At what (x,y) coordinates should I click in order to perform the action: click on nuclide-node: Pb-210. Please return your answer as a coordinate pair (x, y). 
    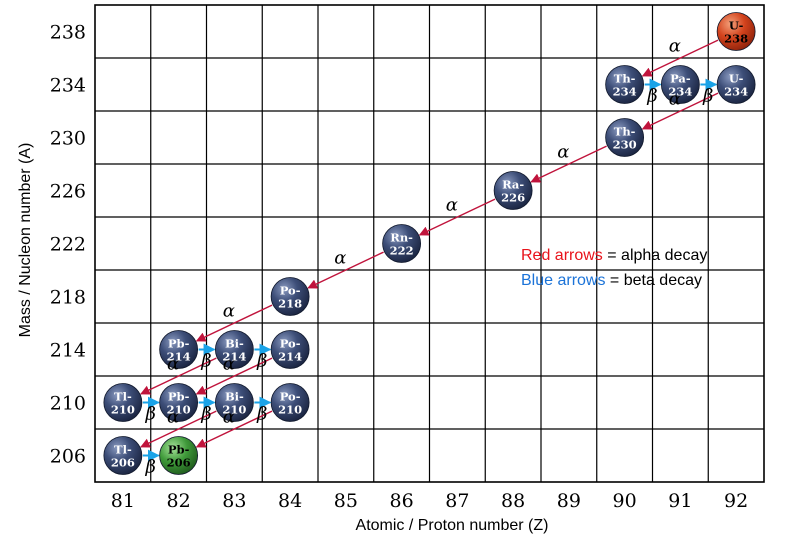
    Looking at the image, I should click on (179, 402).